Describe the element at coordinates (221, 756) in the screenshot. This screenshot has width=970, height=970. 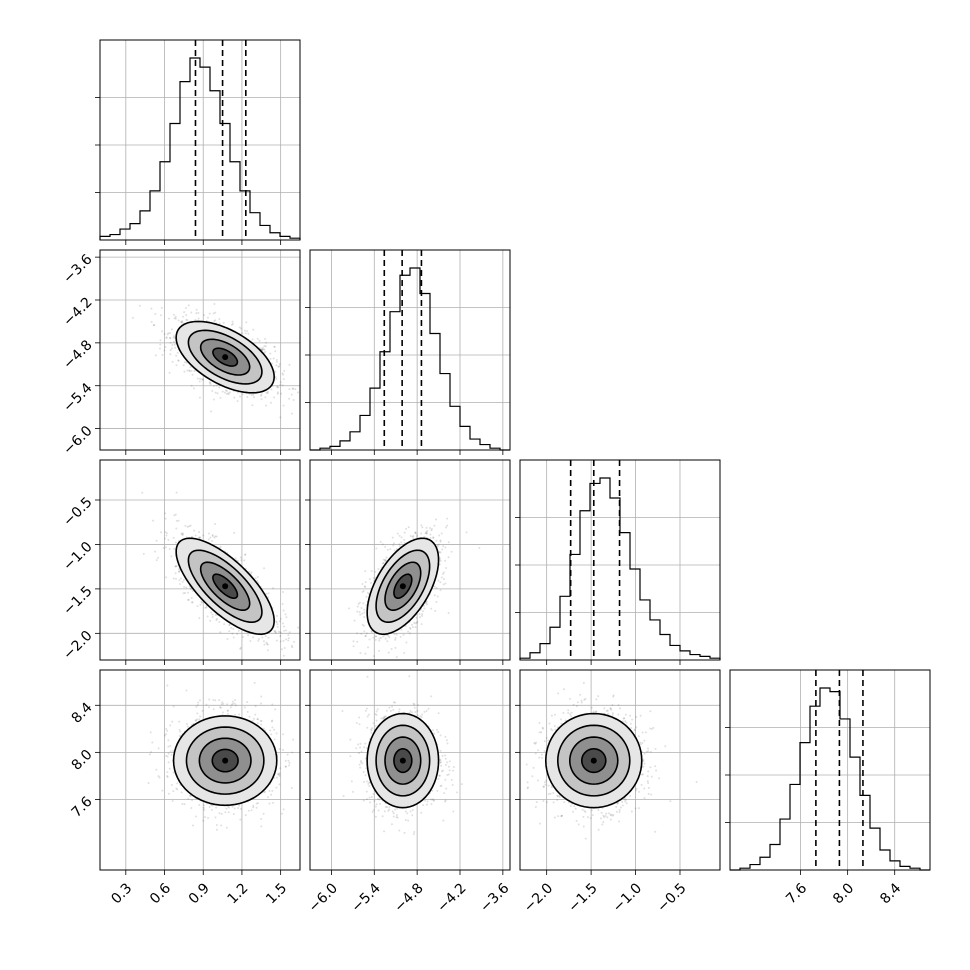
I see `joint-content` at that location.